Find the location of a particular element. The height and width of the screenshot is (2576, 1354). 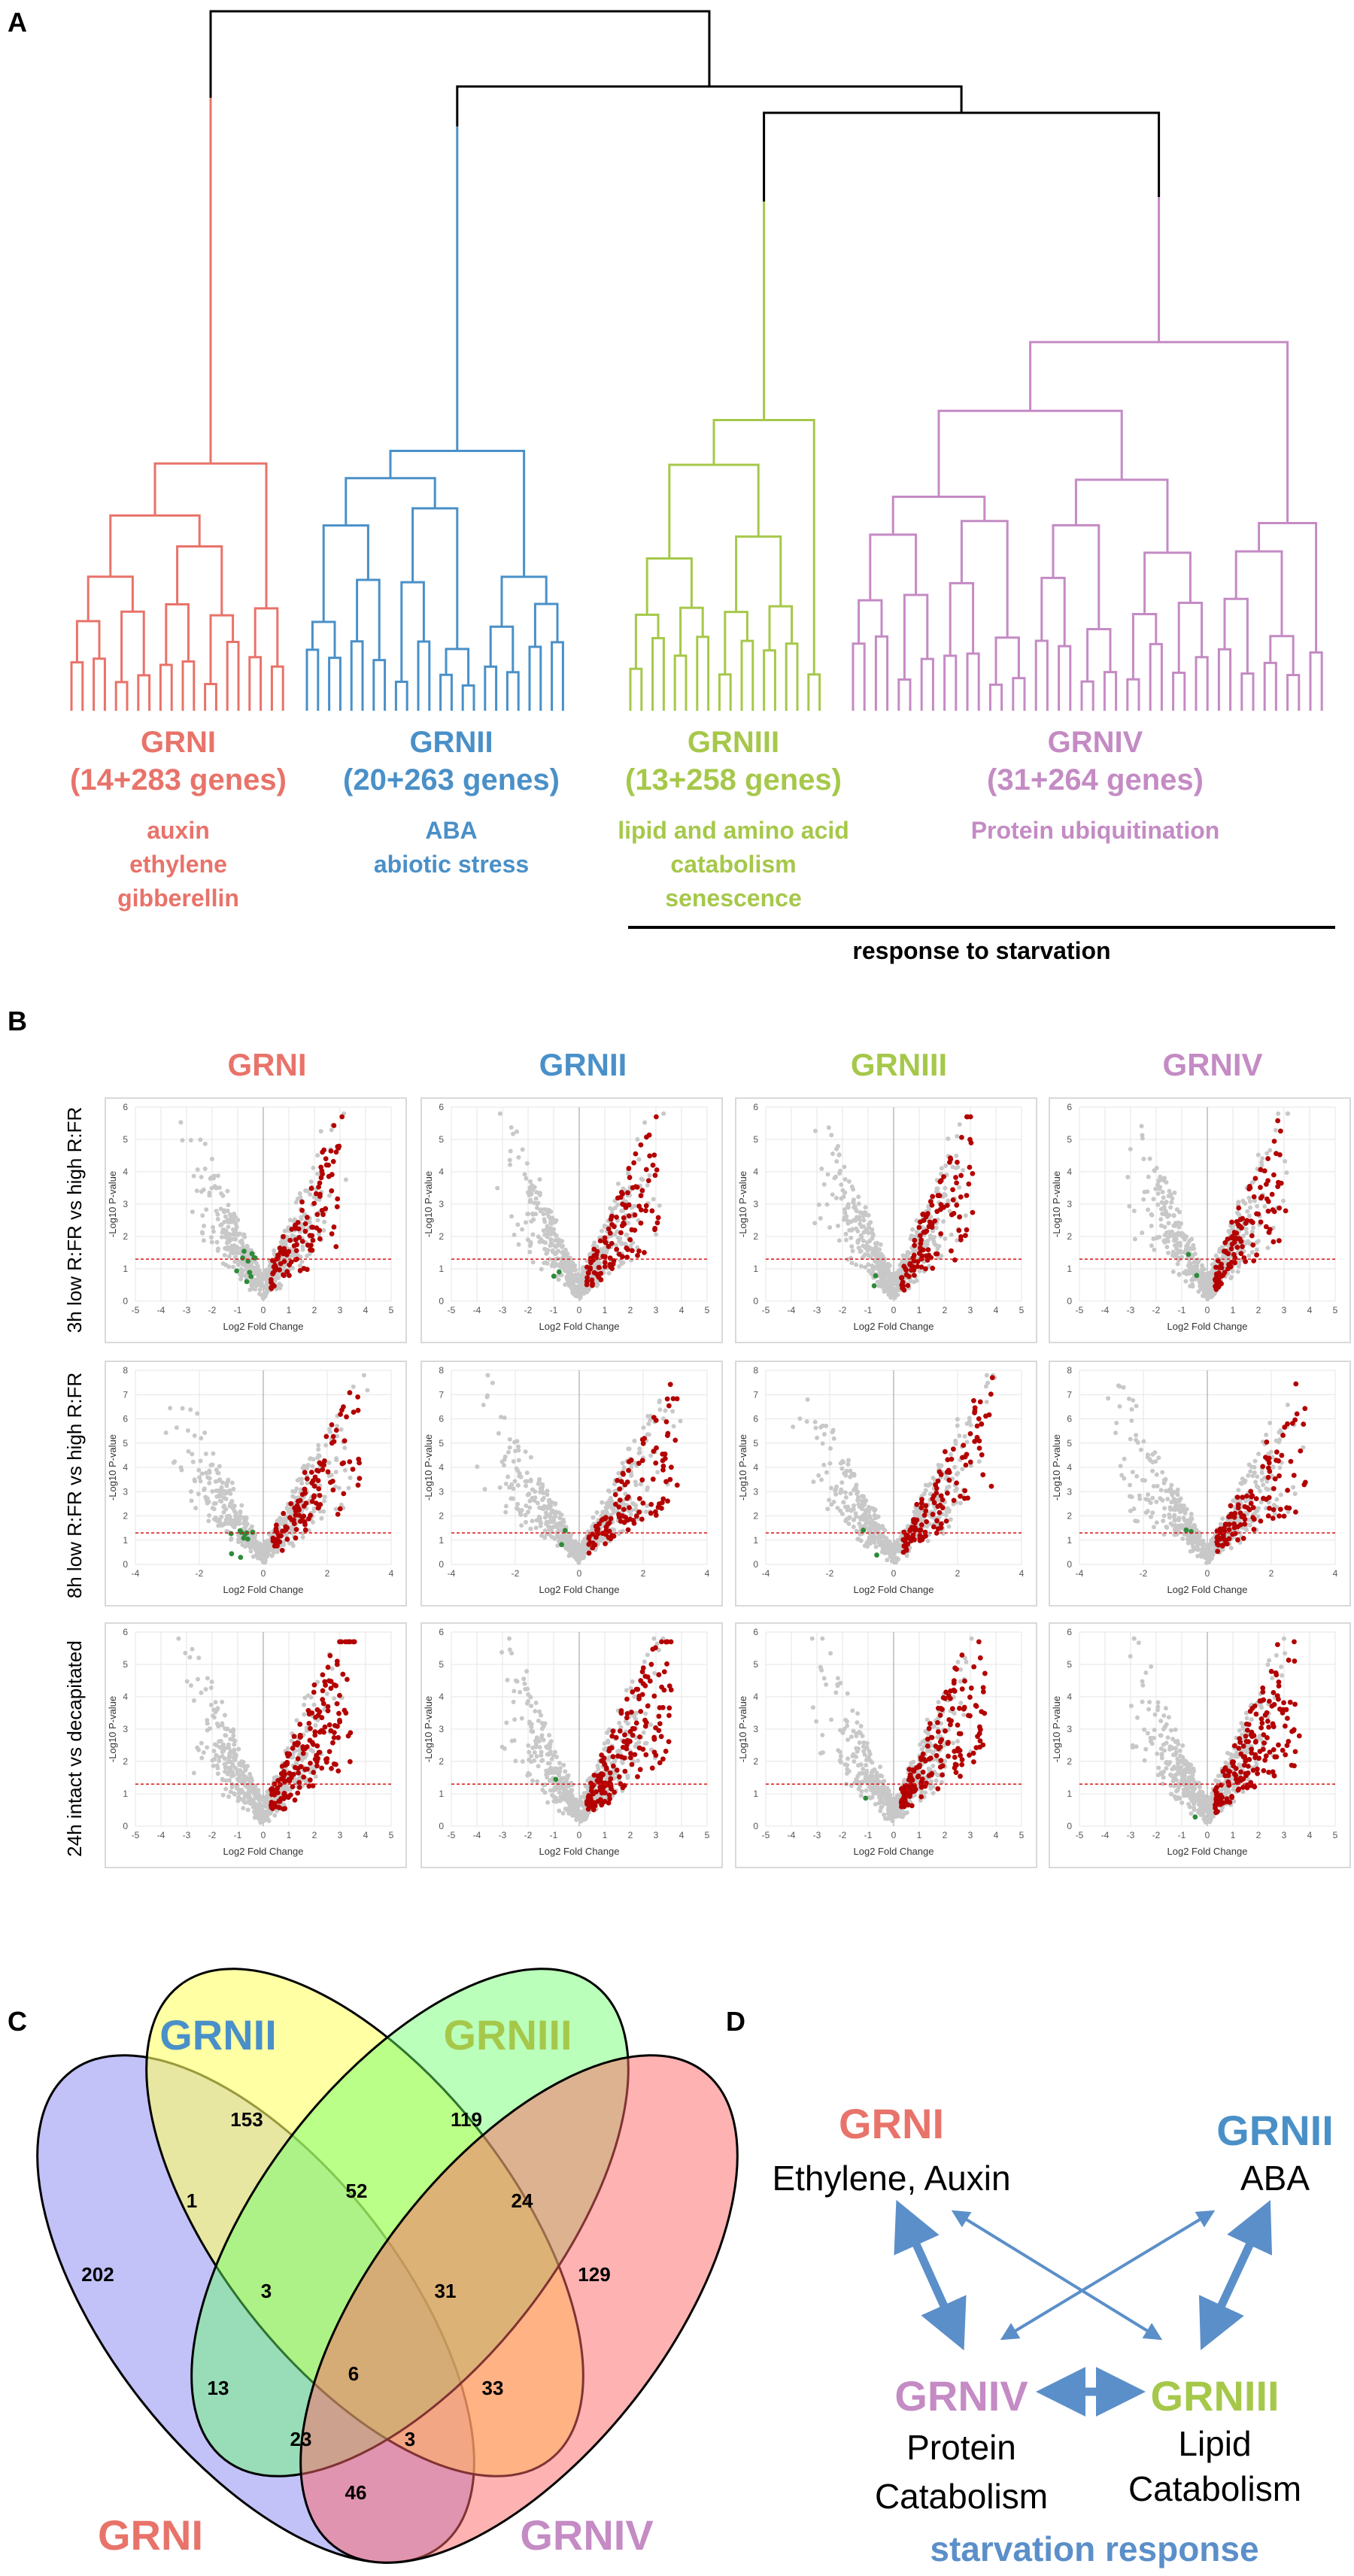

volcano-xtick: -5 is located at coordinates (1080, 1310).